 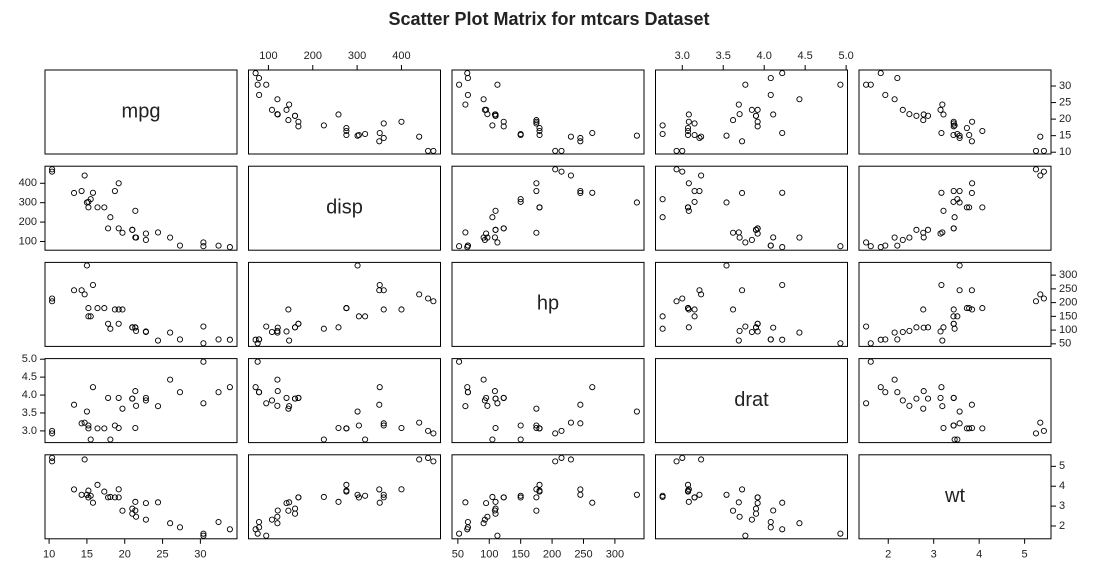 What do you see at coordinates (979, 555) in the screenshot?
I see `x-tick-label: 4` at bounding box center [979, 555].